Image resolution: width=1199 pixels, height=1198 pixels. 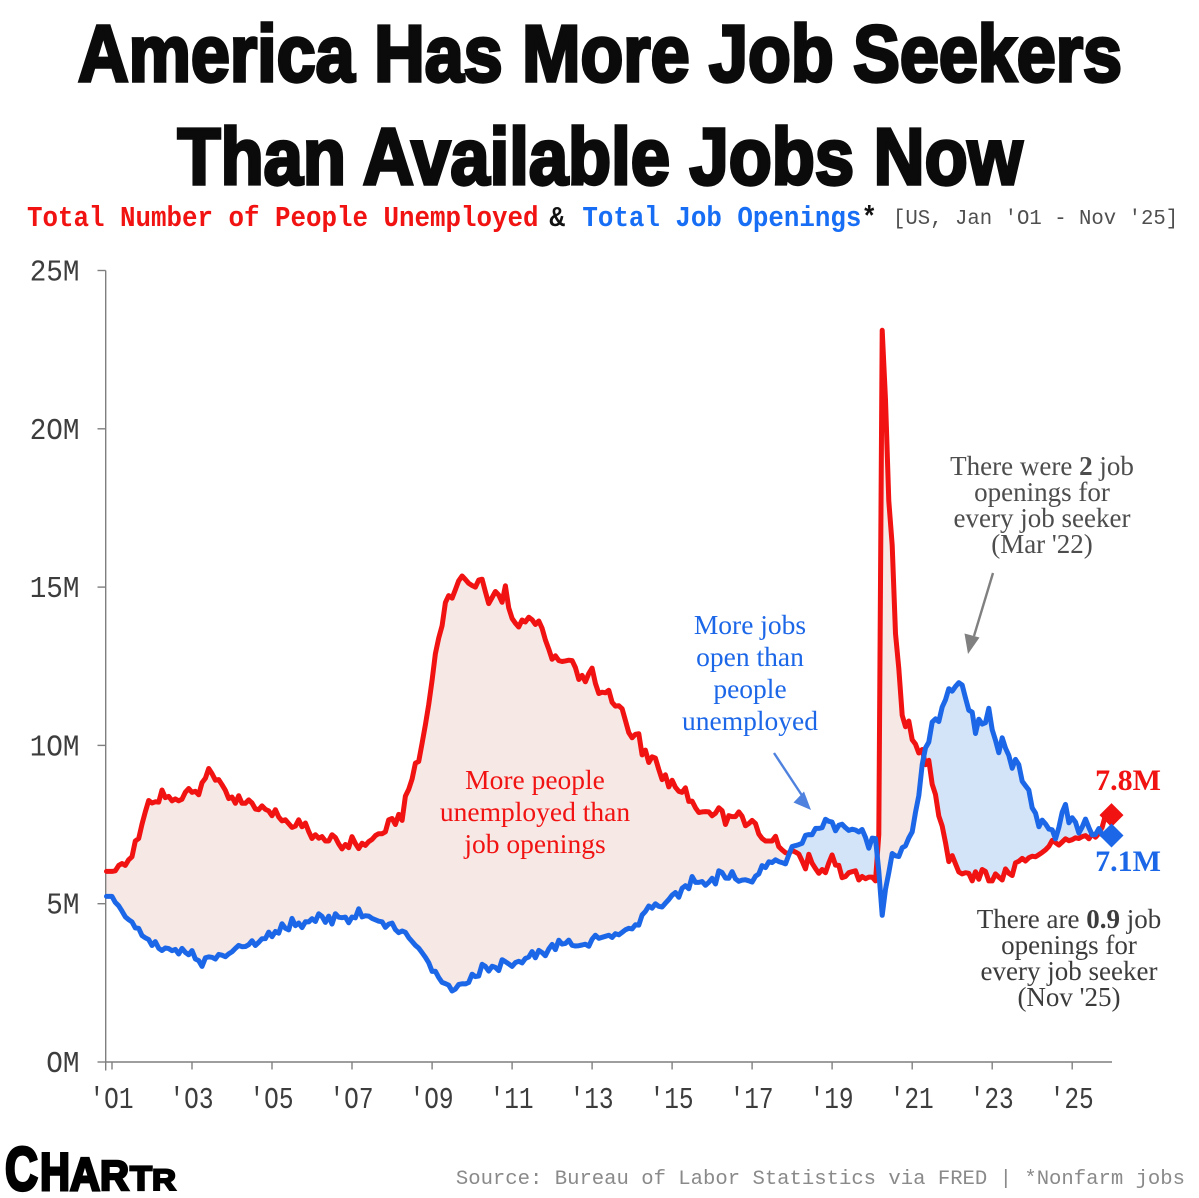 I want to click on svg-text: '17, so click(x=752, y=1100).